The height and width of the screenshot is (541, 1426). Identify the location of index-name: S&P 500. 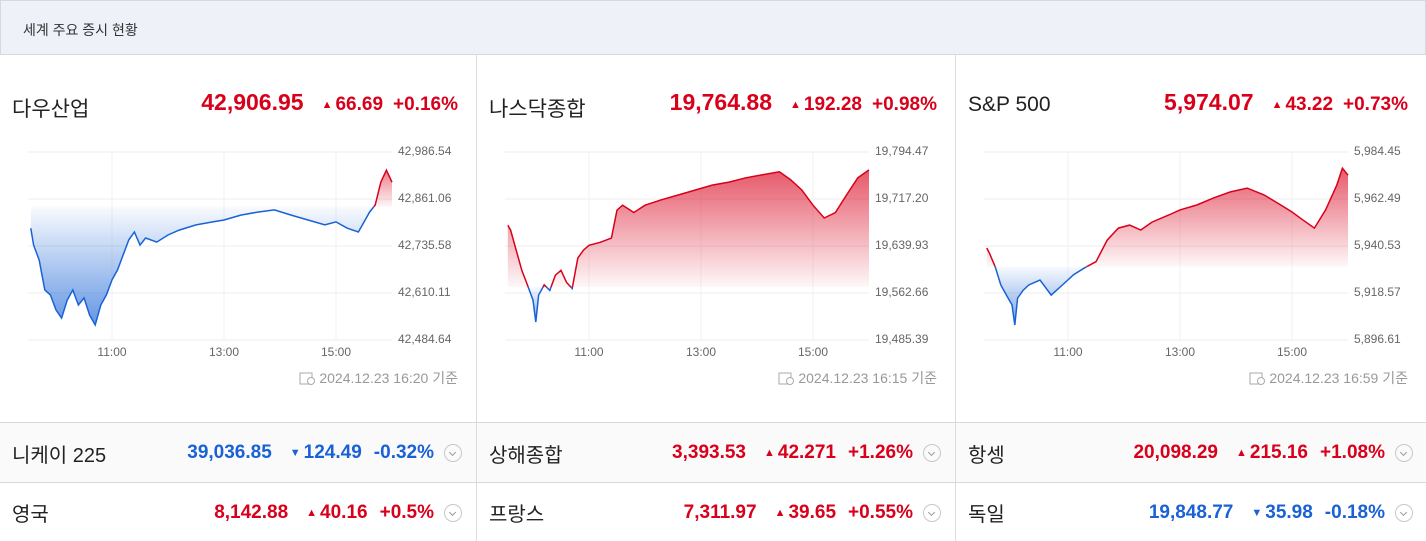
(1009, 104).